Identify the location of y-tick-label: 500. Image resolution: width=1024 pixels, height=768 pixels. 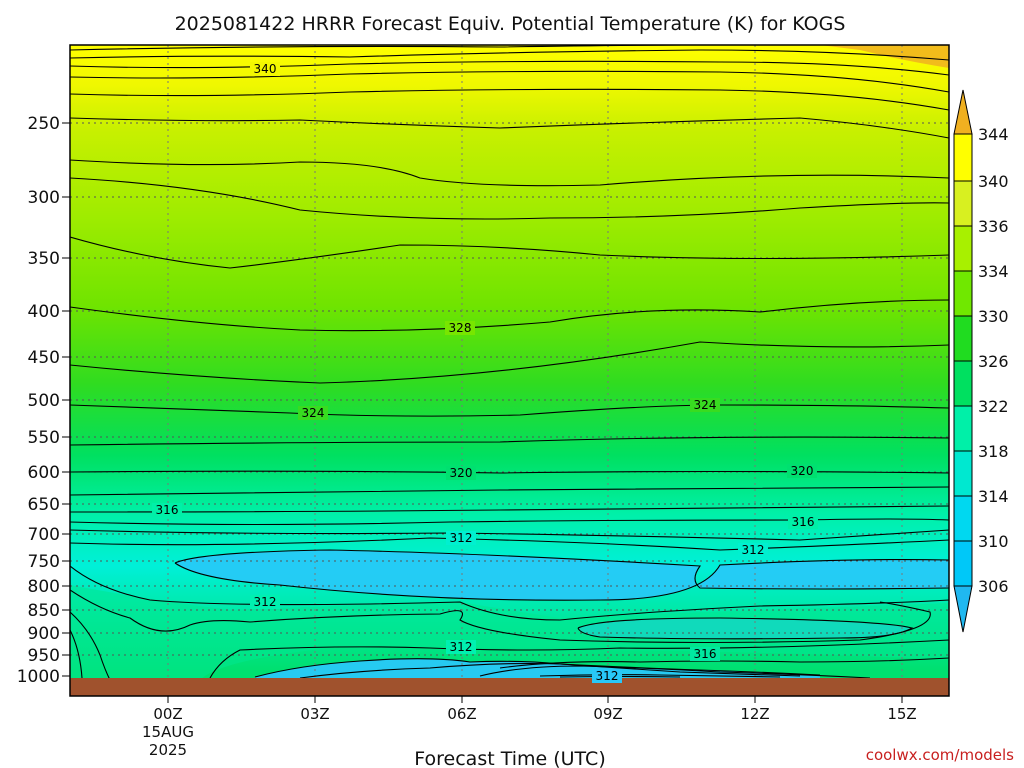
(44, 401).